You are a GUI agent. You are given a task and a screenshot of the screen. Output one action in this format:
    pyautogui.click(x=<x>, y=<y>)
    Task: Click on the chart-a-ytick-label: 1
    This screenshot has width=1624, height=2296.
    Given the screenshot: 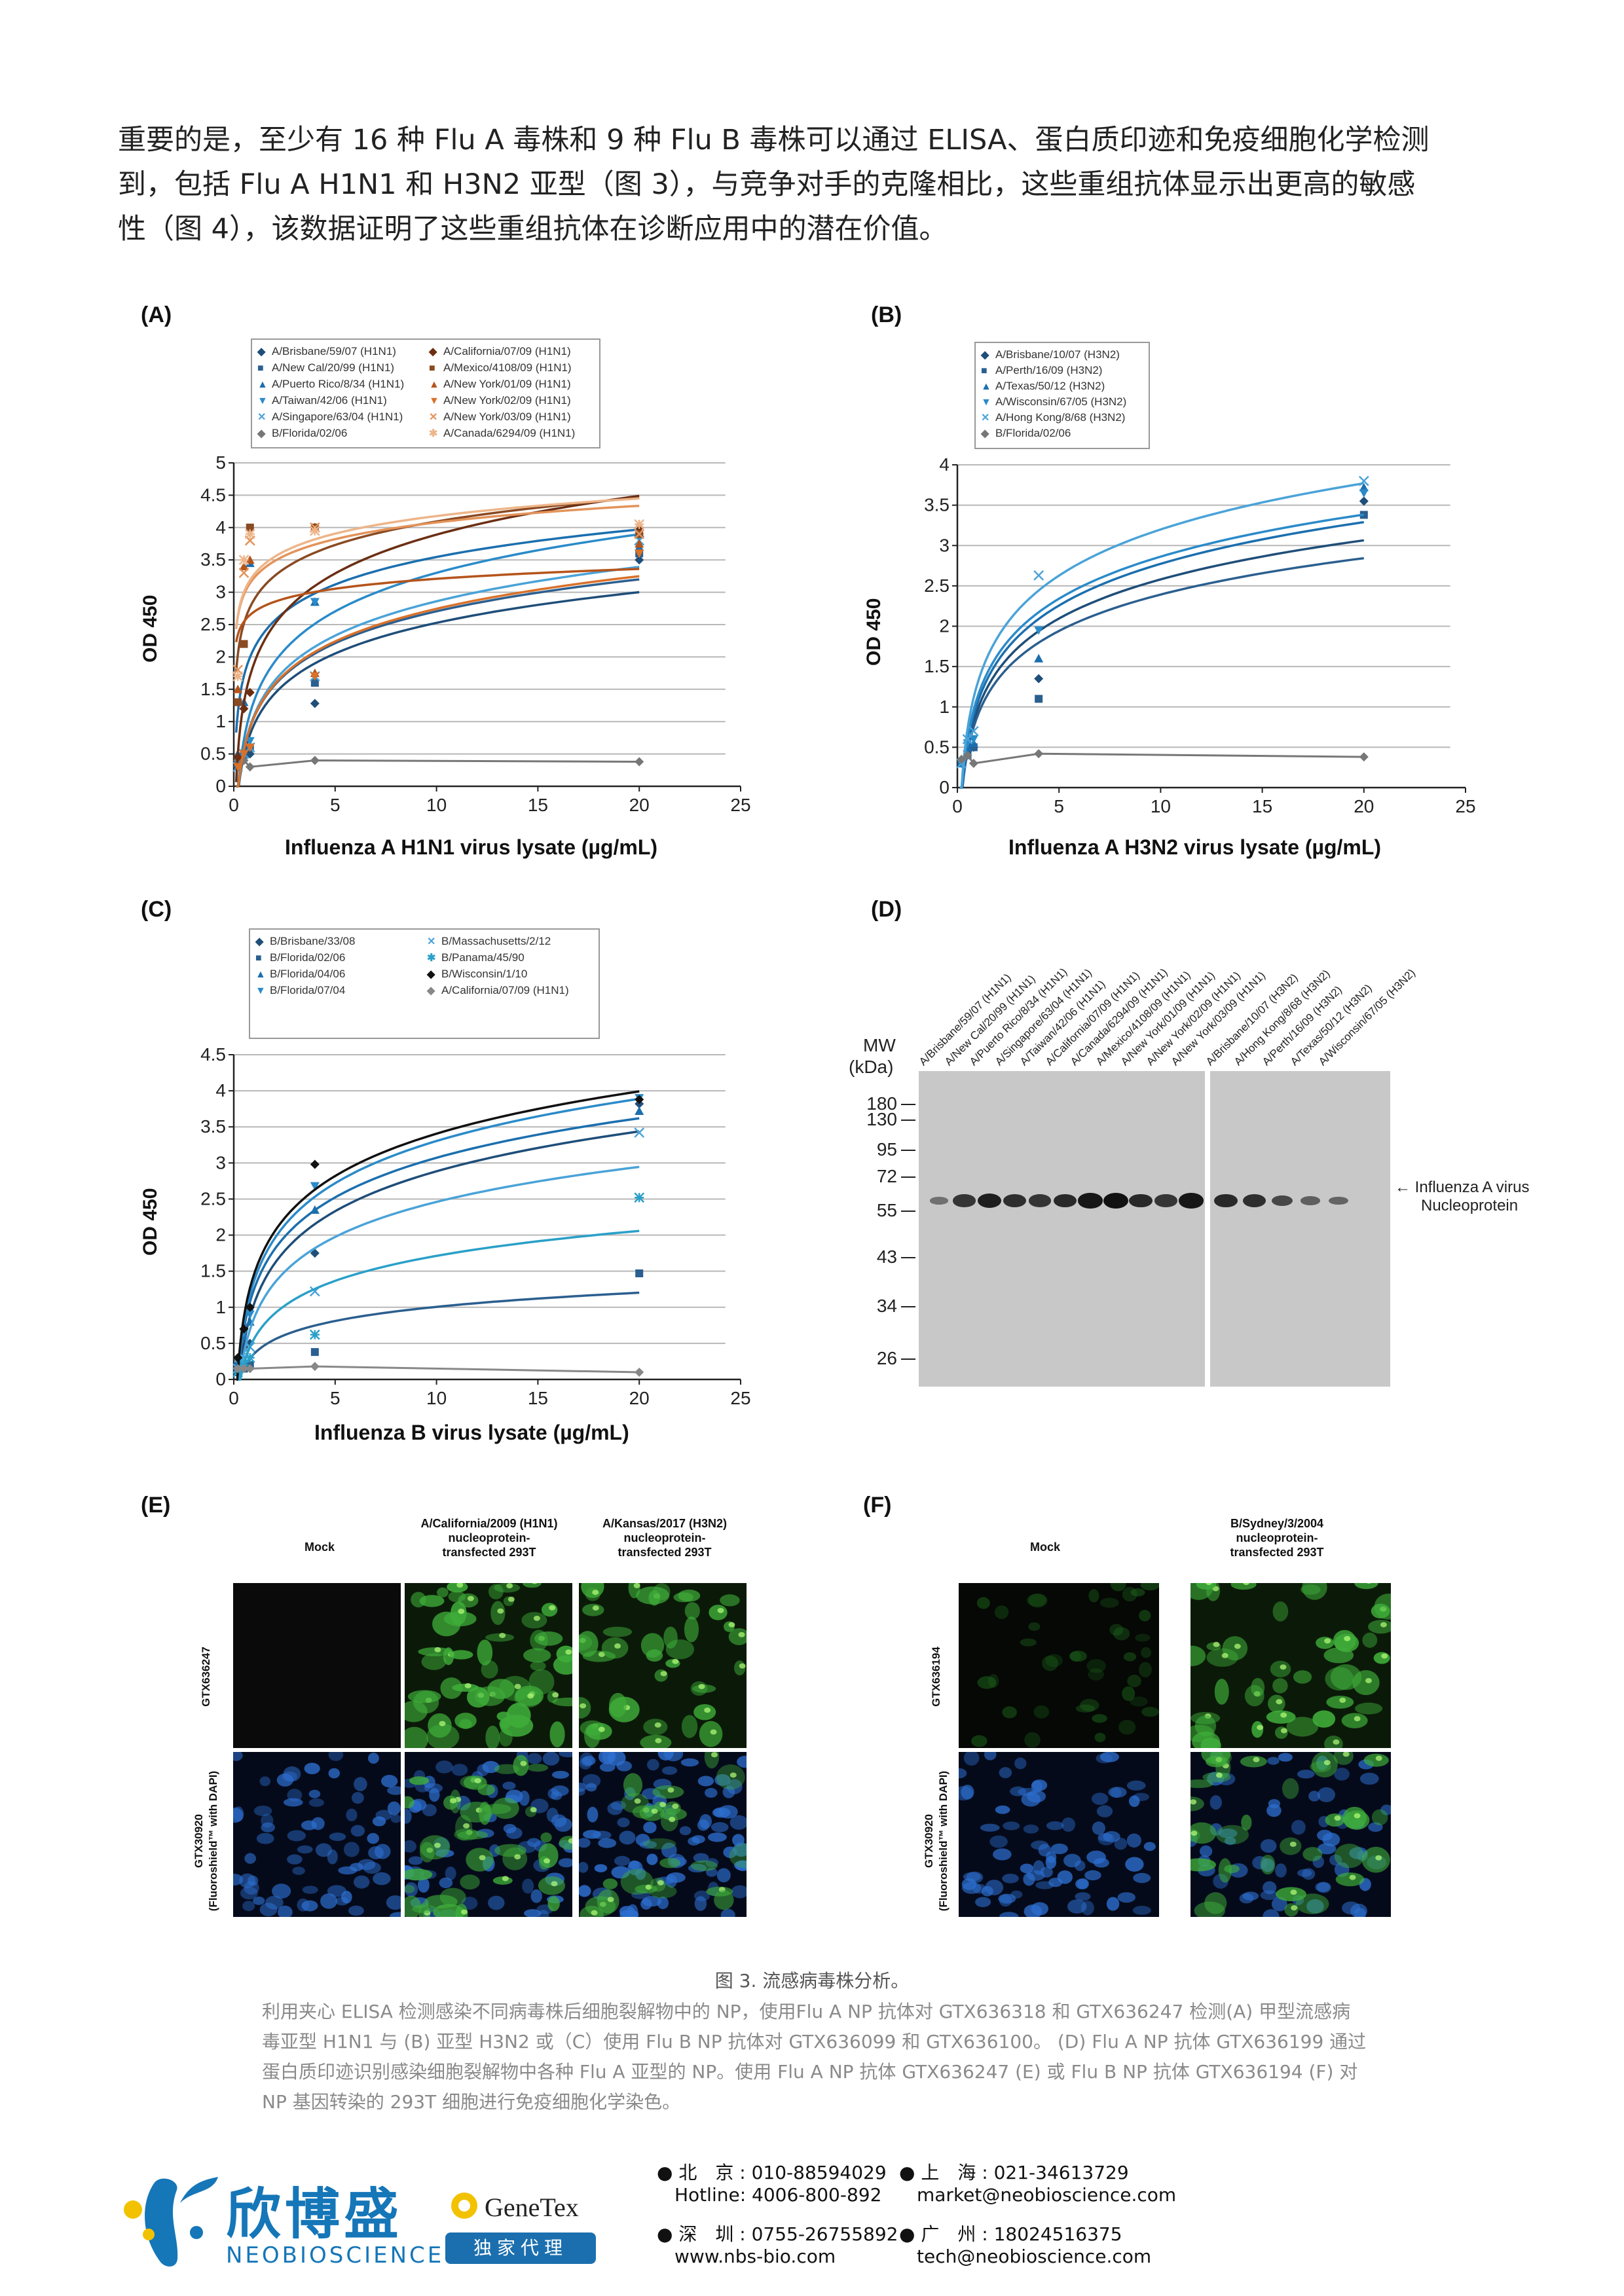 What is the action you would take?
    pyautogui.click(x=220, y=721)
    